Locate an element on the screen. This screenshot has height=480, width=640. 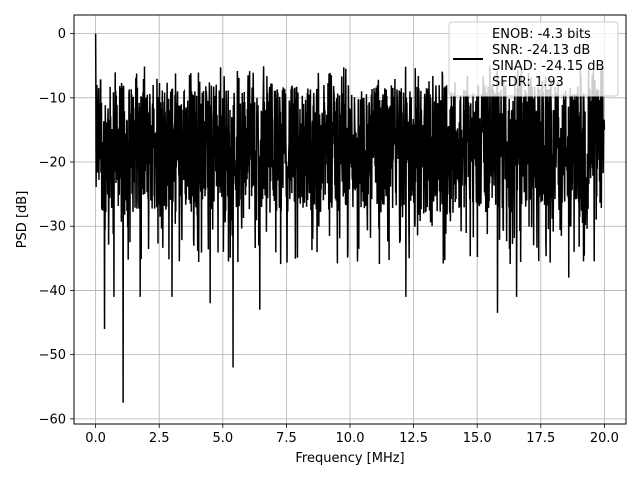
legend-box is located at coordinates (533, 59).